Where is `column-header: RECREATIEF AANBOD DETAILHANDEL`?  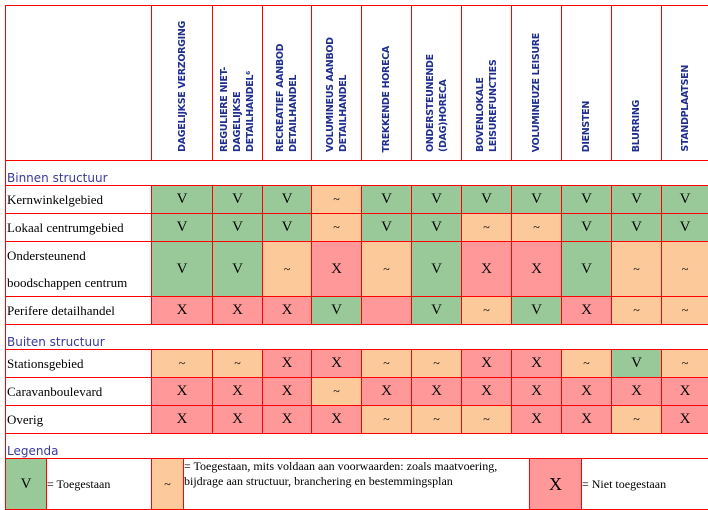 column-header: RECREATIEF AANBOD DETAILHANDEL is located at coordinates (287, 83).